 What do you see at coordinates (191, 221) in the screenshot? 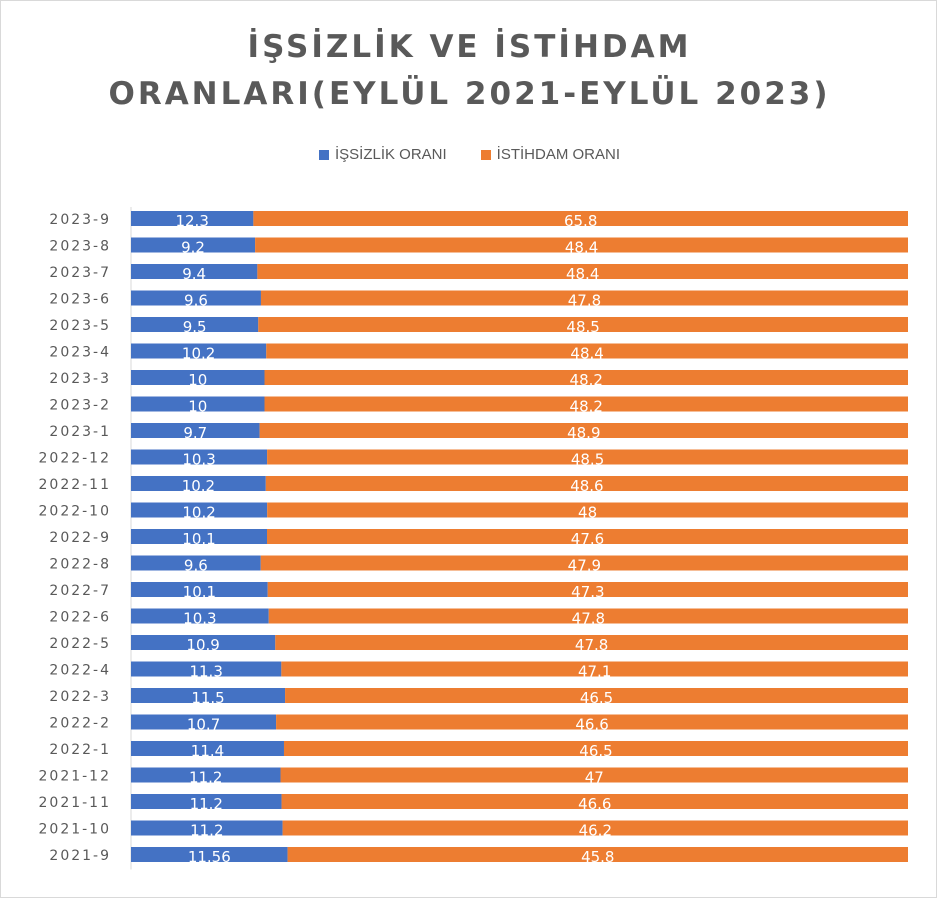
I see `data-label-unemployment: 12.3` at bounding box center [191, 221].